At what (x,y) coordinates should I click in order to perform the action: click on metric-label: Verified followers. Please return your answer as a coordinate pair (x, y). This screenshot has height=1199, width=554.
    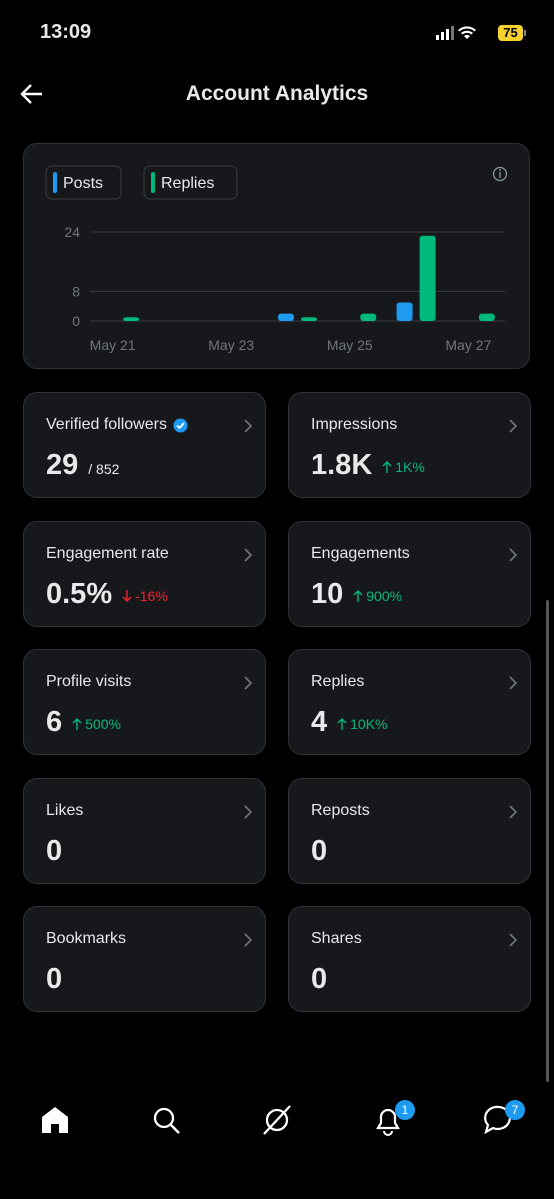
    Looking at the image, I should click on (117, 425).